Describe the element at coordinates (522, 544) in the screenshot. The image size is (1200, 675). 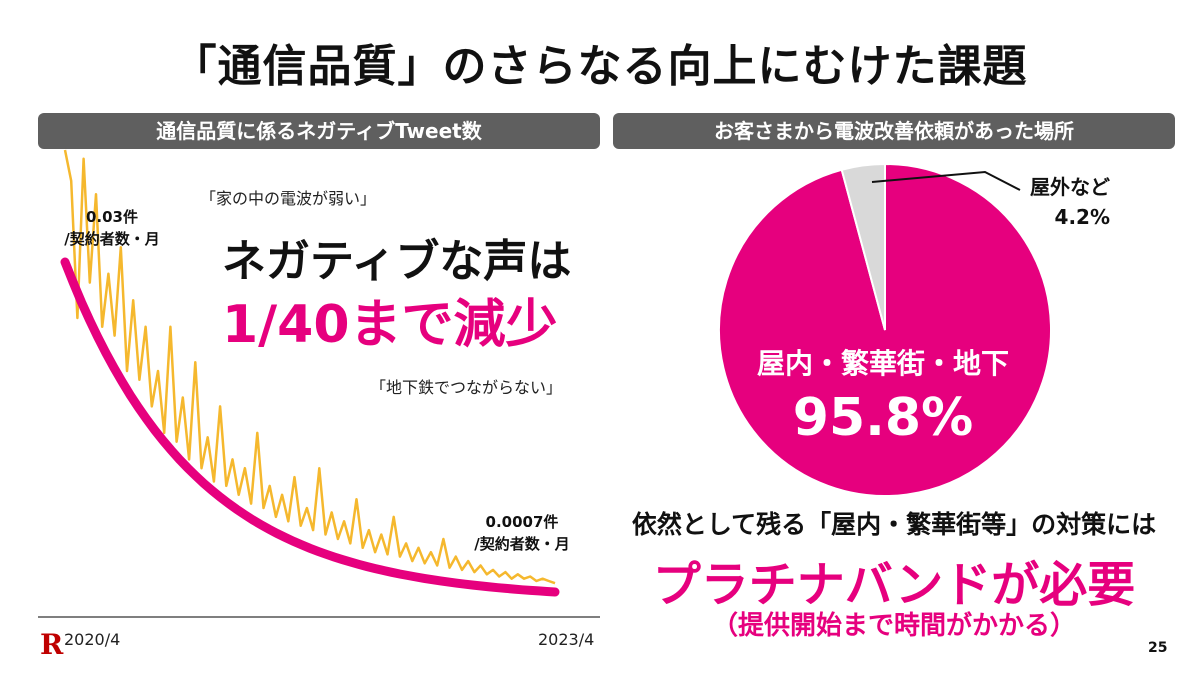
I see `end-unit: /契約者数・月` at that location.